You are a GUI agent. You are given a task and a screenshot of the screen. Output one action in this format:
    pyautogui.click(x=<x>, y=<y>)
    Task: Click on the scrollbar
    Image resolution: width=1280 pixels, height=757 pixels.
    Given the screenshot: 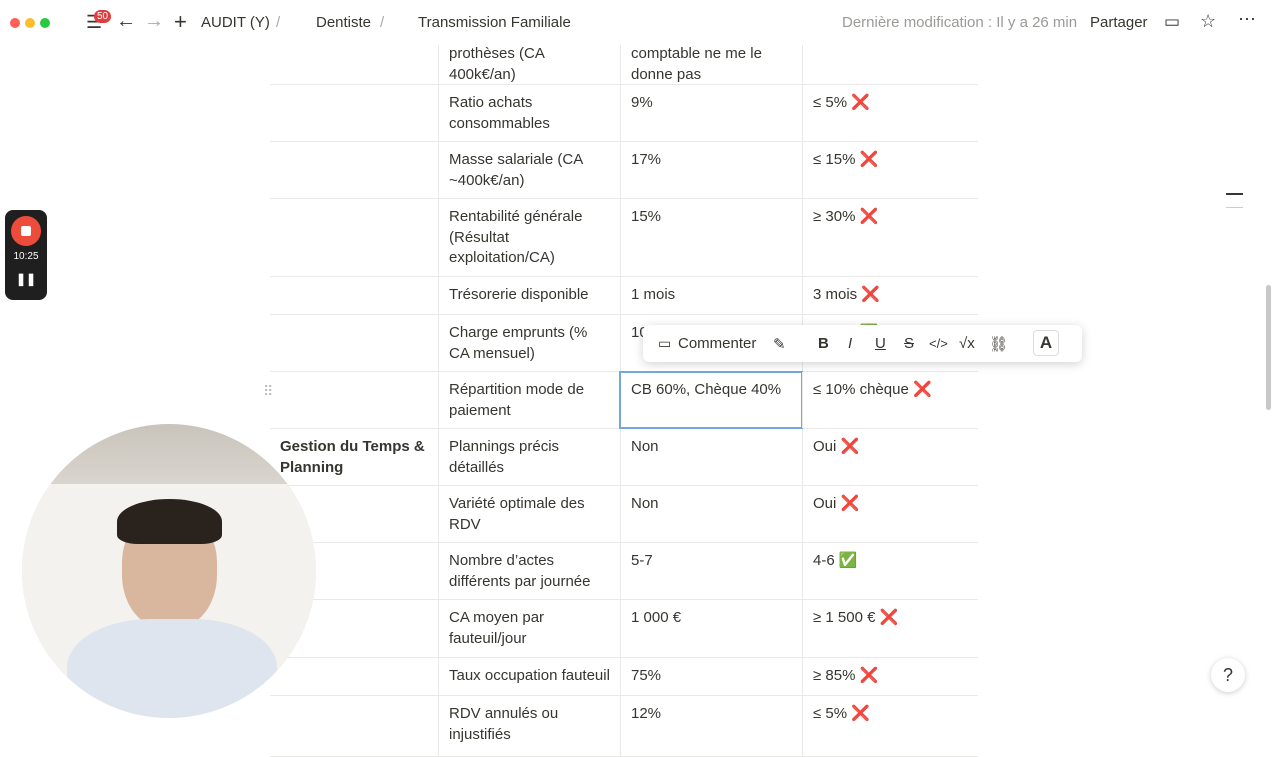 What is the action you would take?
    pyautogui.click(x=1268, y=347)
    